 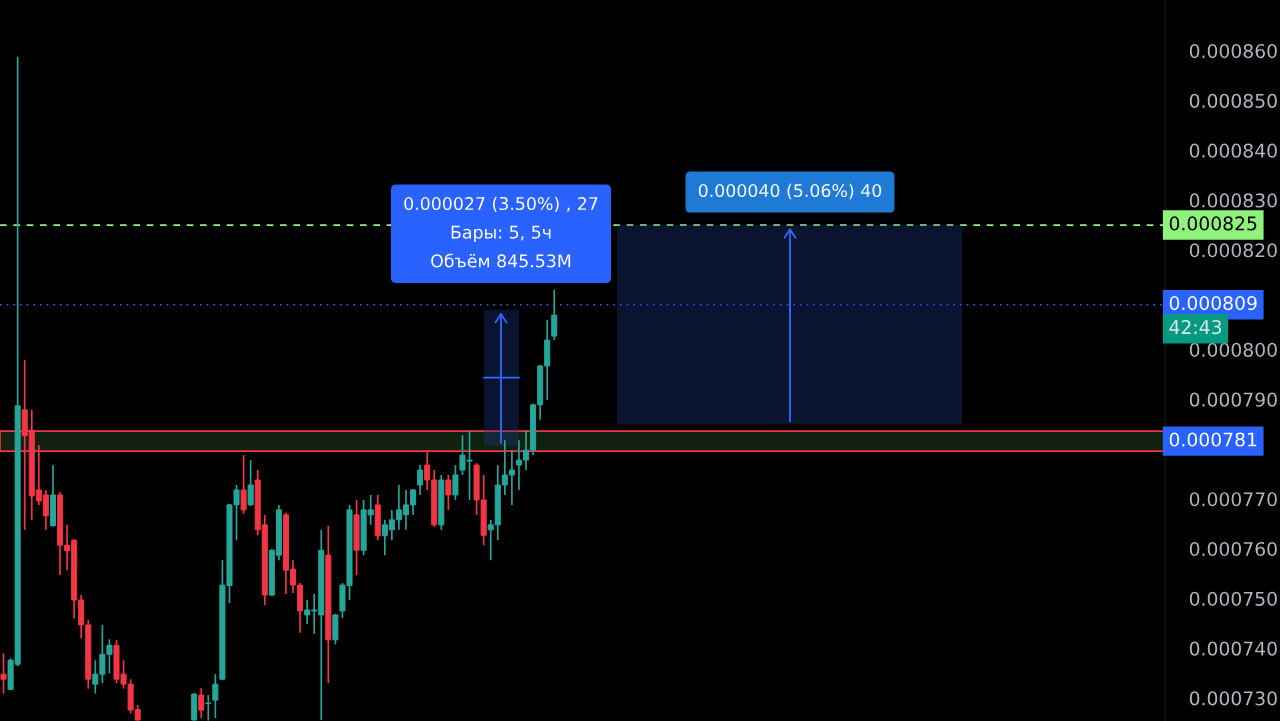 What do you see at coordinates (1233, 648) in the screenshot?
I see `y-tick-label: 0.000740` at bounding box center [1233, 648].